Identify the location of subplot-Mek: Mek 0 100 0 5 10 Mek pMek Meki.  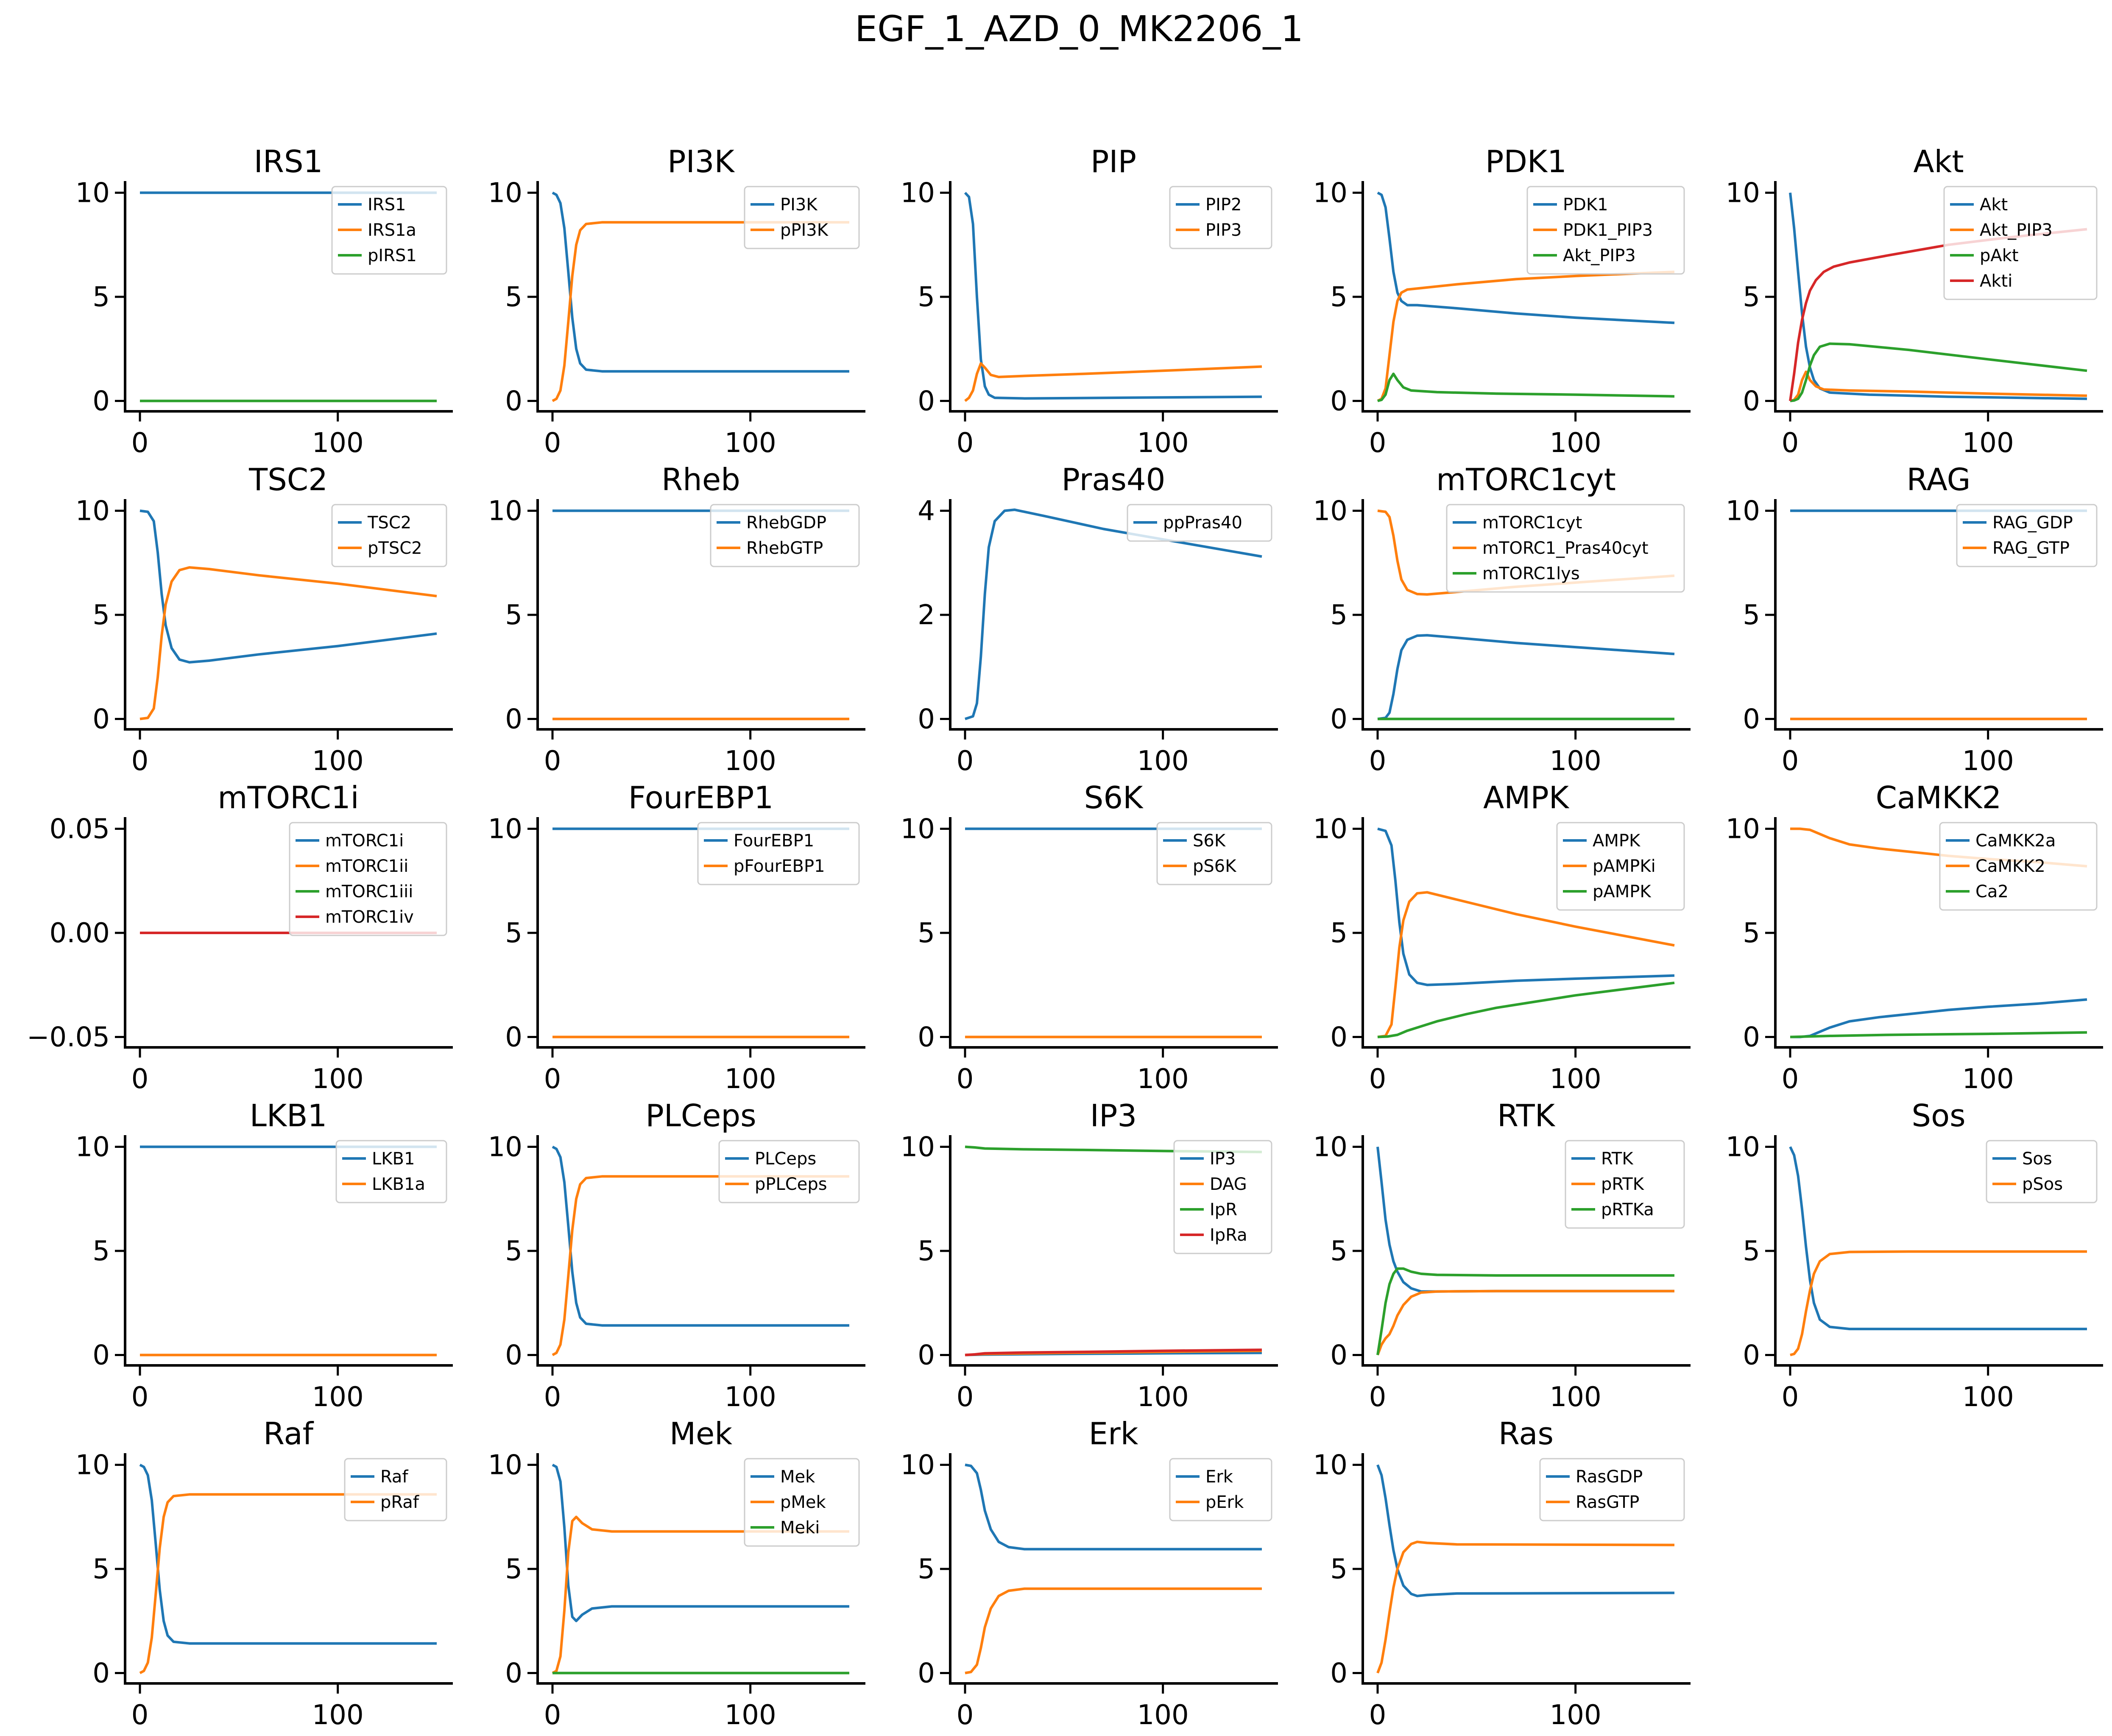
(676, 1573).